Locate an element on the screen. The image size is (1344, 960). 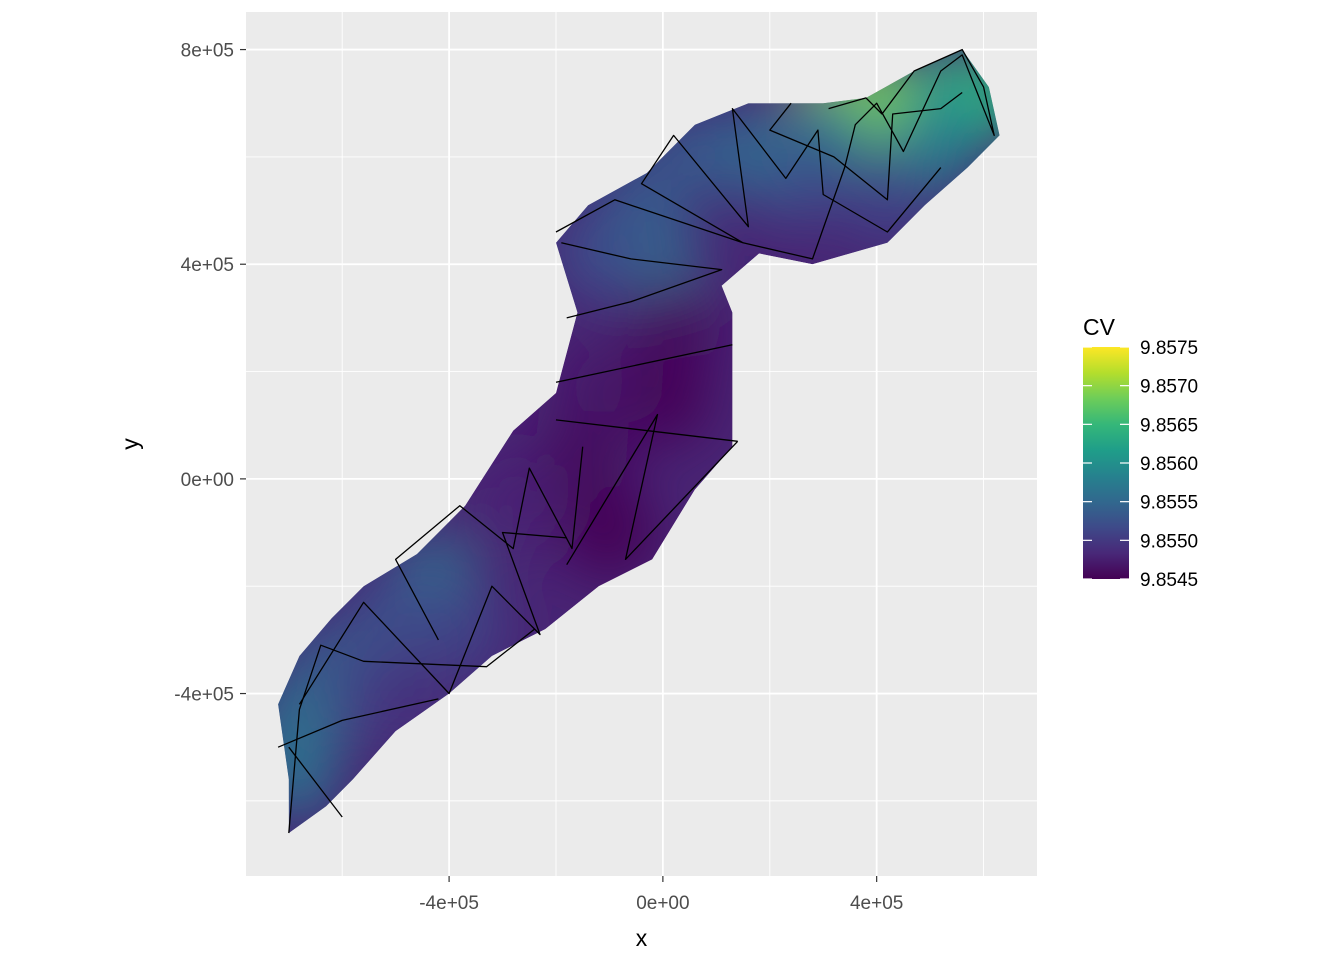
legend-label: 9.8565 is located at coordinates (1169, 425).